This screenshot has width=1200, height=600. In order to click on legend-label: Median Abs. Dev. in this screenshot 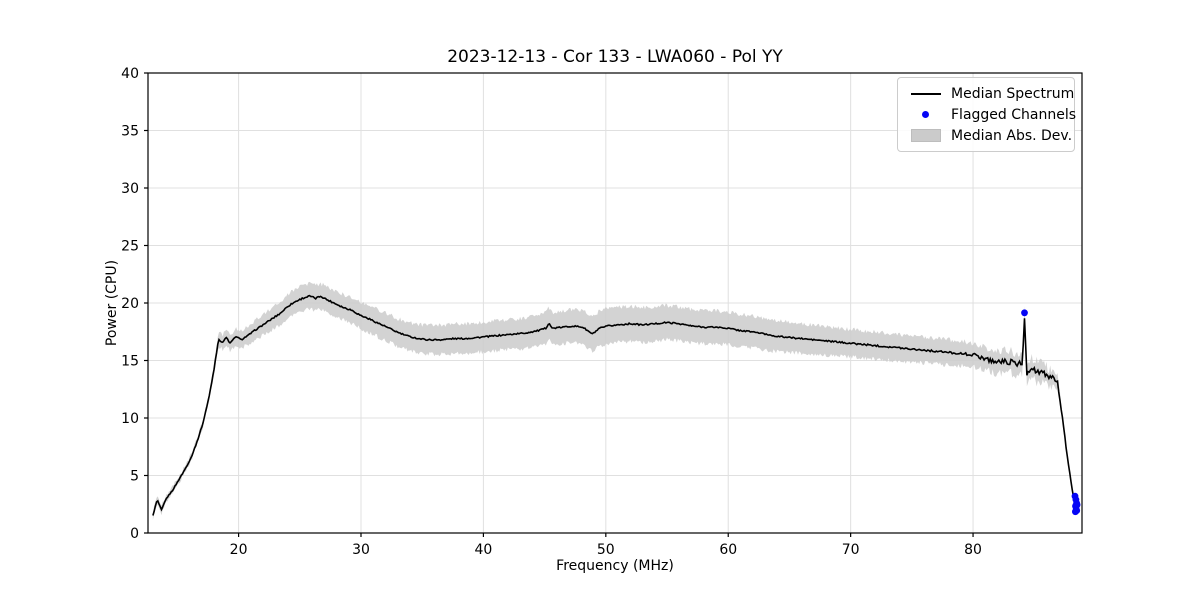, I will do `click(1012, 135)`.